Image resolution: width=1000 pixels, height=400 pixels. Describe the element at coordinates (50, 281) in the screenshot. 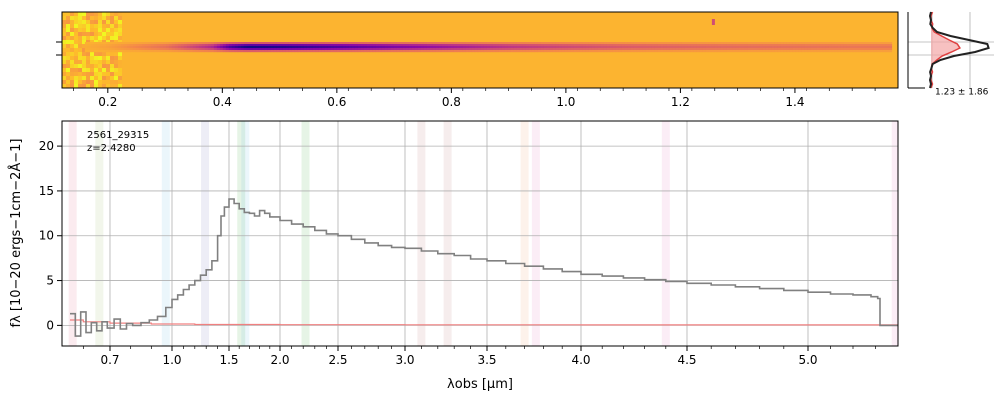

I see `y-tick-label: 5` at that location.